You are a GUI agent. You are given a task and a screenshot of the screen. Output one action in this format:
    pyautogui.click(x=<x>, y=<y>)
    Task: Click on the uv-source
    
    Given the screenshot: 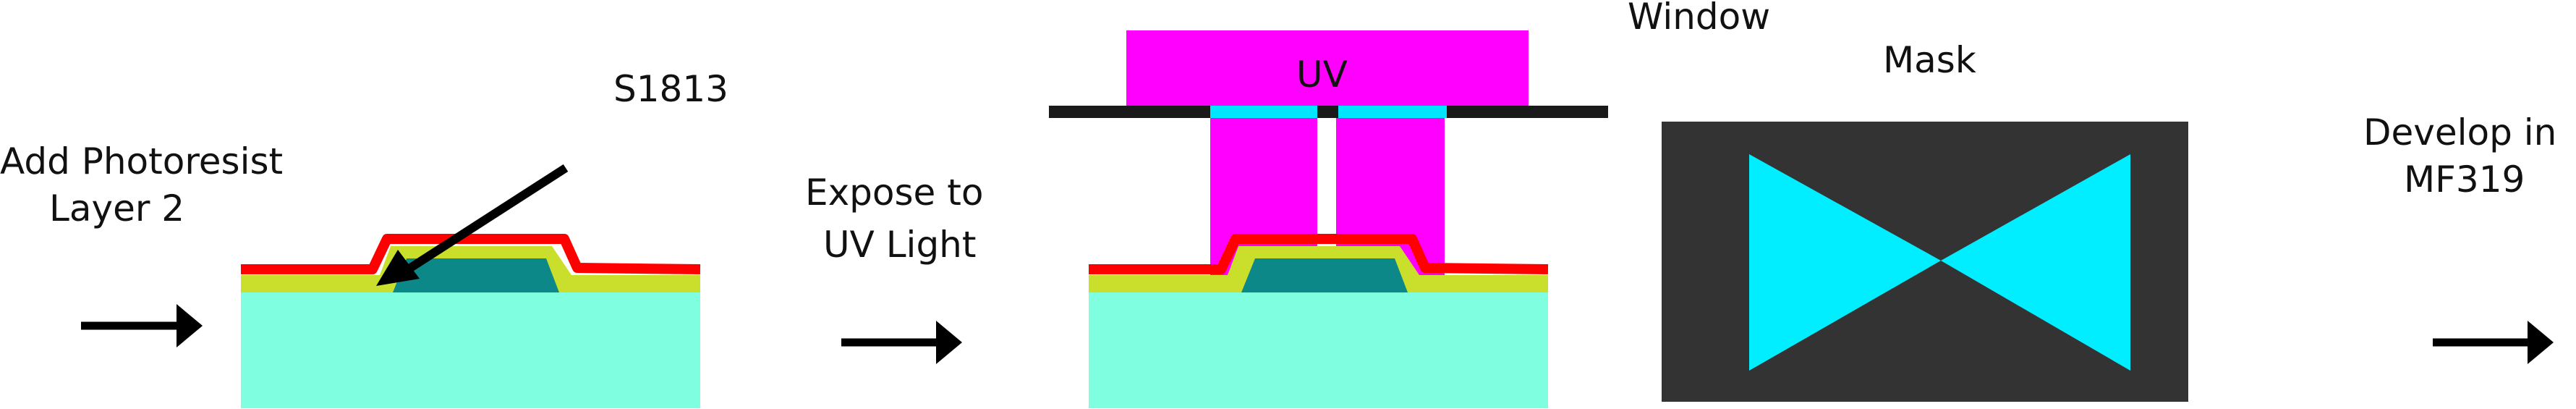 What is the action you would take?
    pyautogui.click(x=1327, y=68)
    